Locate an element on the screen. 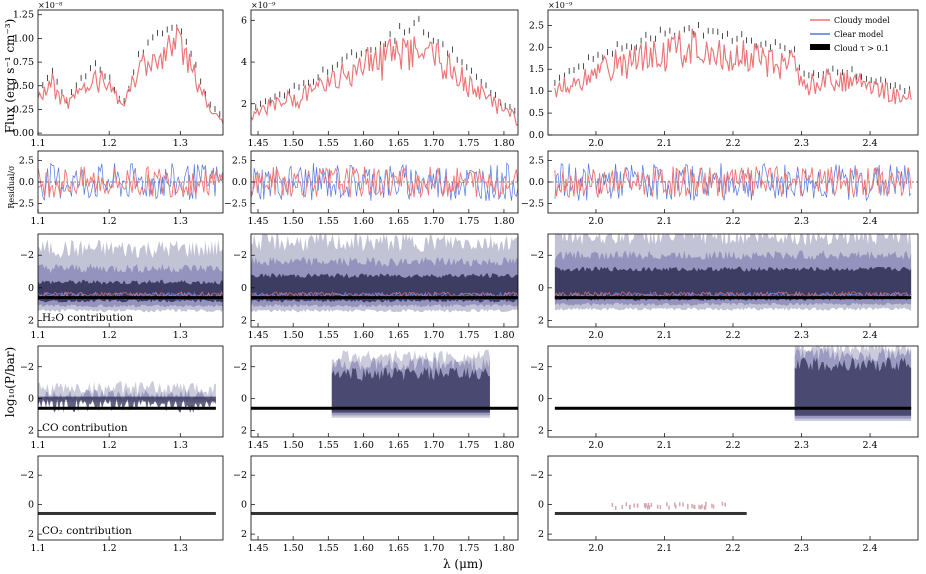 The width and height of the screenshot is (926, 574). panel-co-1: CO contribution 1.1 1.2 1.3 −2 0 2 is located at coordinates (122, 398).